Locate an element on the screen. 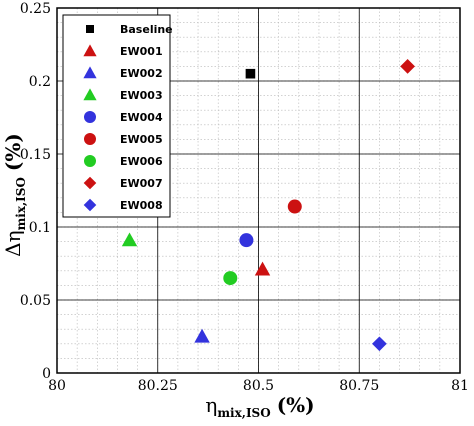 The width and height of the screenshot is (474, 426). y-tick-label: 0.1 is located at coordinates (40, 228).